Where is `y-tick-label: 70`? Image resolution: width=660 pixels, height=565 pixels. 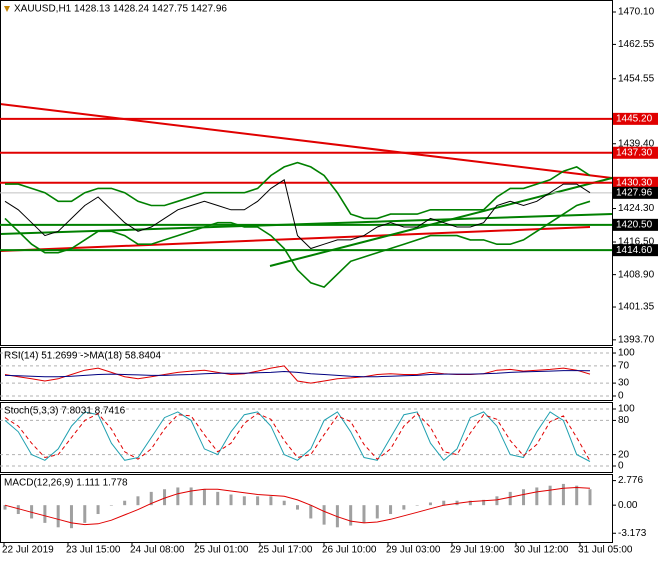
y-tick-label: 70 is located at coordinates (624, 366).